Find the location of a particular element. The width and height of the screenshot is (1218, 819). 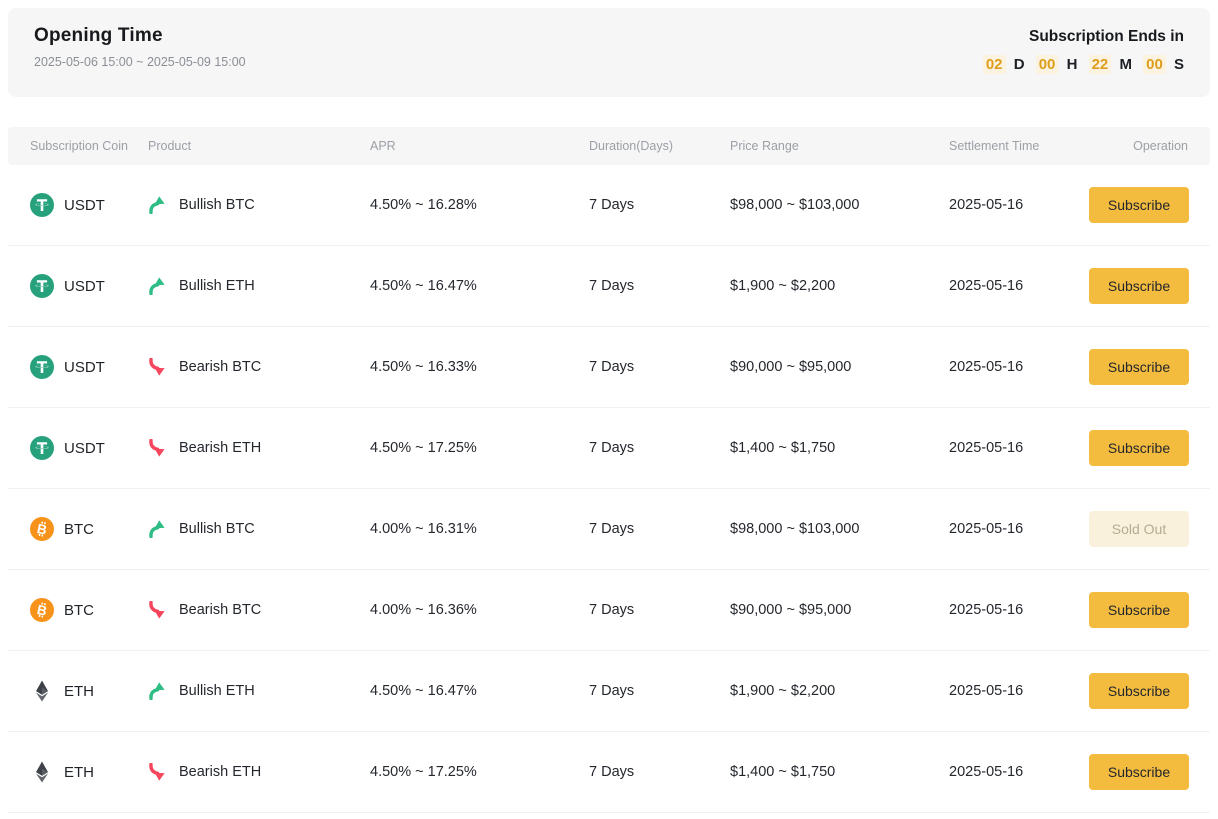

apr-value: 4.50% ~ 16.33% is located at coordinates (423, 367).